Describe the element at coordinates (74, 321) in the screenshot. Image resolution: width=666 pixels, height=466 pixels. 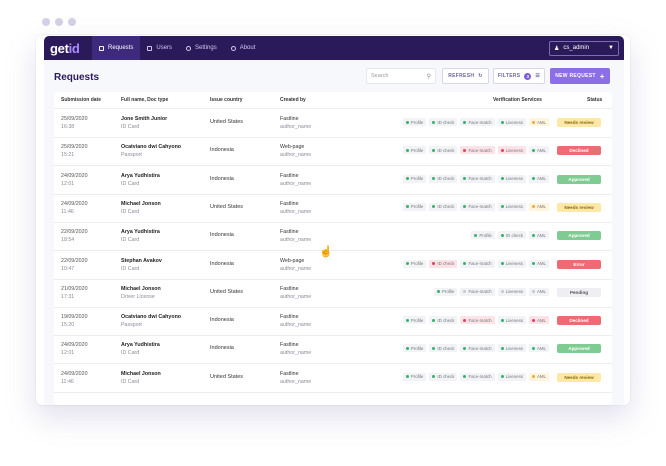
I see `cell-date: 19/09/2020 15:20` at that location.